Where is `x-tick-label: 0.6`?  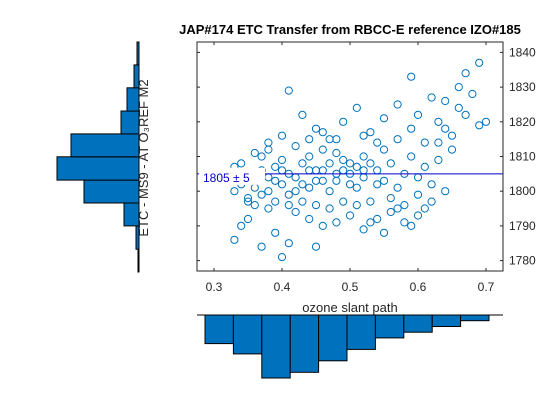 x-tick-label: 0.6 is located at coordinates (418, 287).